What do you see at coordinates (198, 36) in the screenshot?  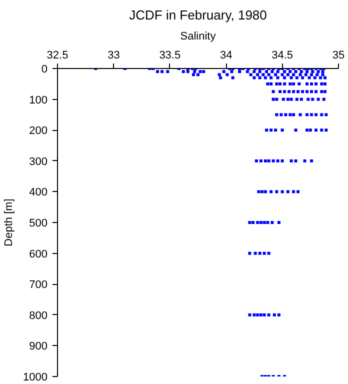 I see `x-axis-title: Salinity` at bounding box center [198, 36].